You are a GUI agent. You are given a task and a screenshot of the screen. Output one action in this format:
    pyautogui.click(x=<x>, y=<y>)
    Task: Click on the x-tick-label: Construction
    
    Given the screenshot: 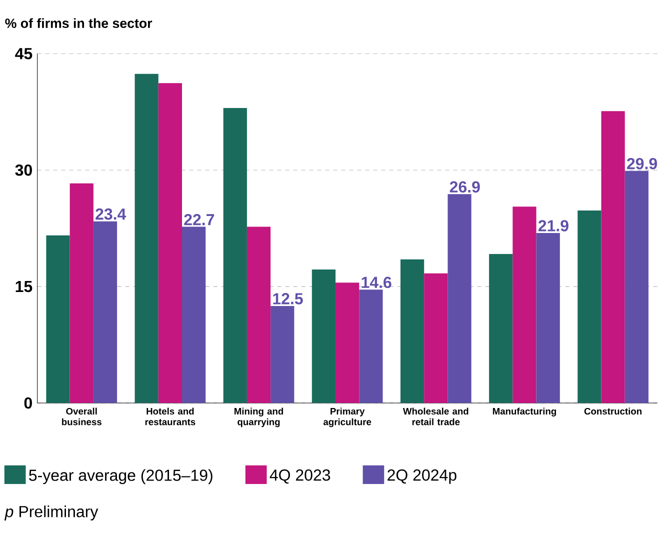 What is the action you would take?
    pyautogui.click(x=613, y=411)
    